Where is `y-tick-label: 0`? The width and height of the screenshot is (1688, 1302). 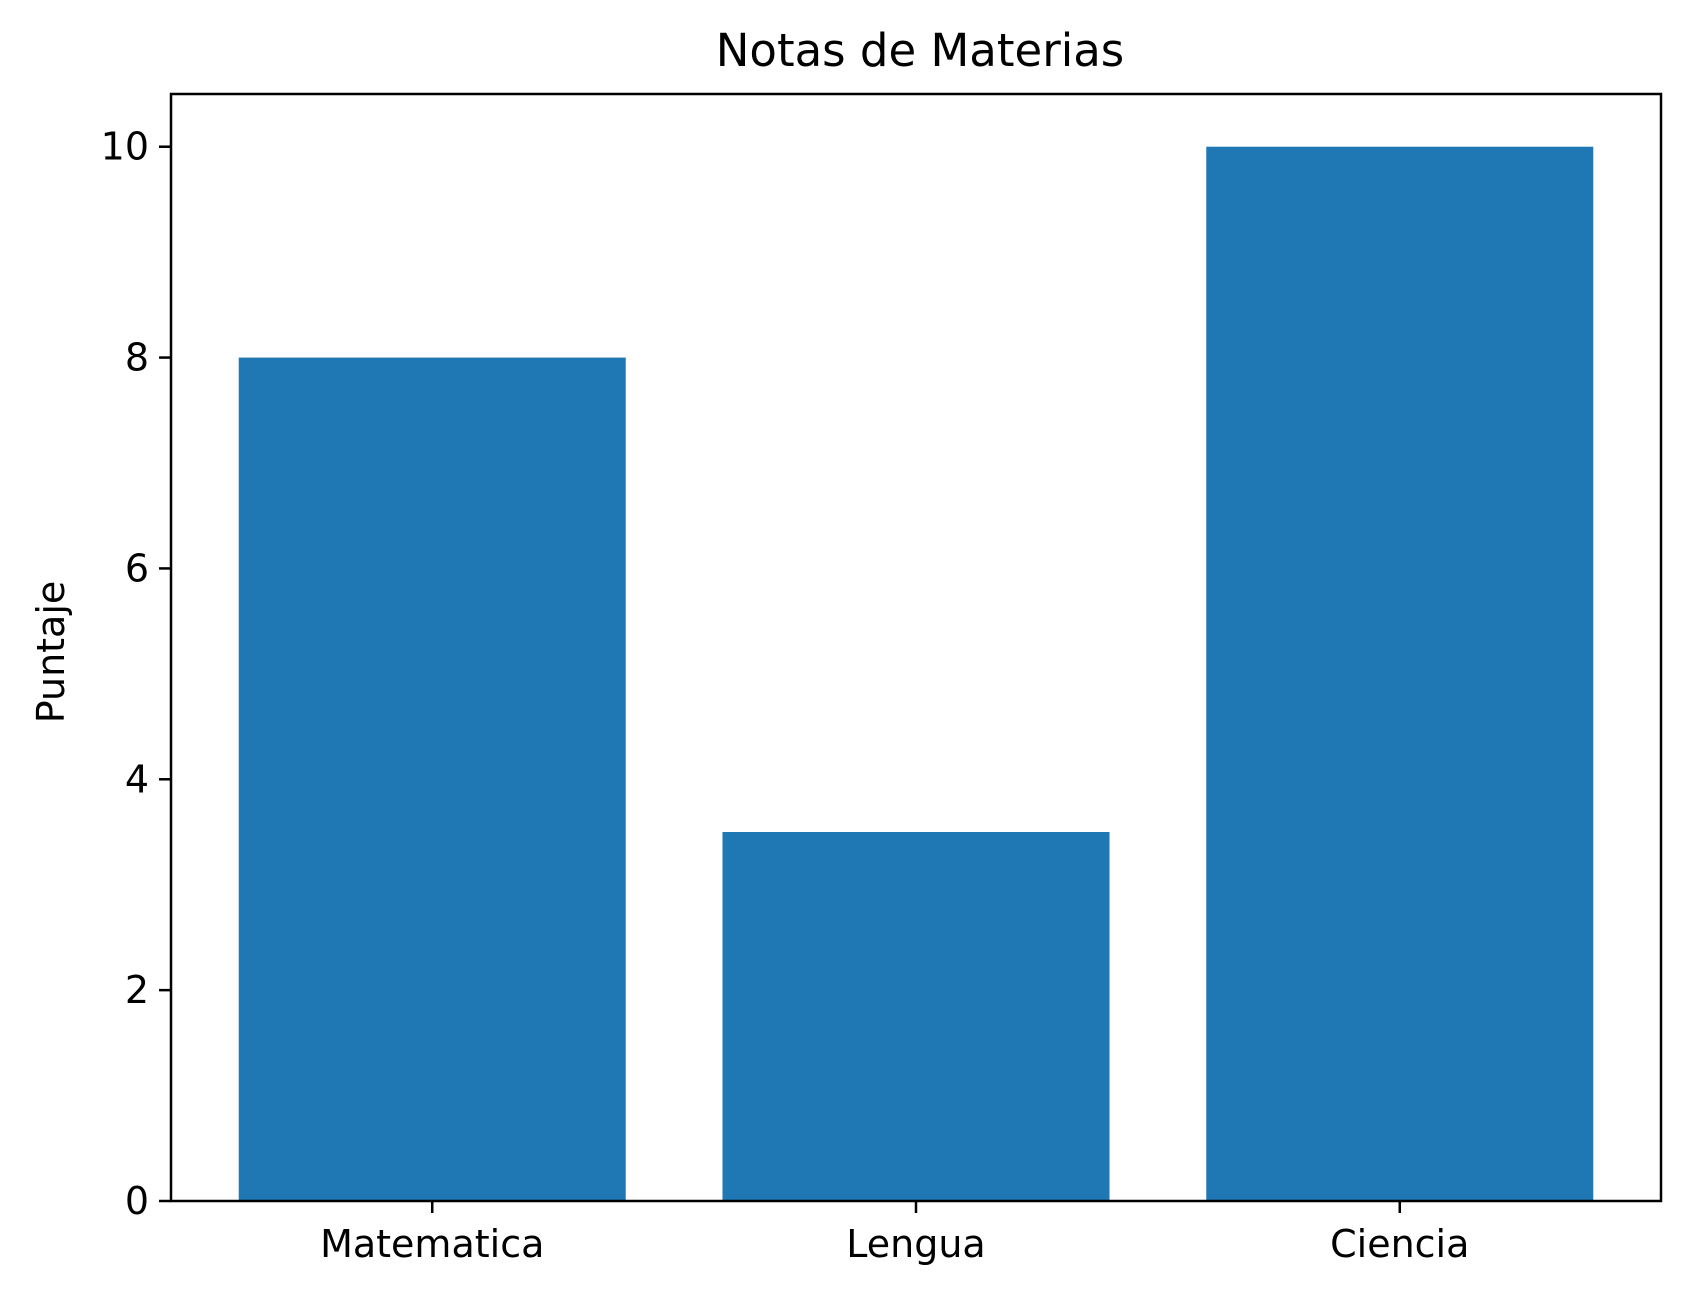
y-tick-label: 0 is located at coordinates (137, 1201).